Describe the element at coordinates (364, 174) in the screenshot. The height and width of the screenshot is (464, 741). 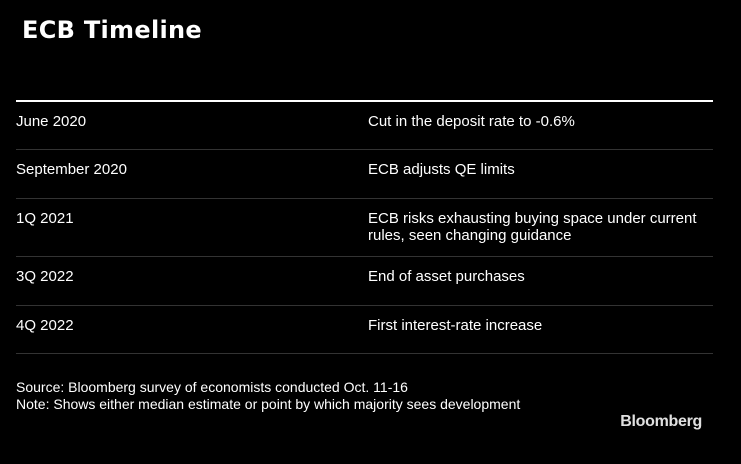
I see `table-row: September 2020 ECB adjusts QE limits` at that location.